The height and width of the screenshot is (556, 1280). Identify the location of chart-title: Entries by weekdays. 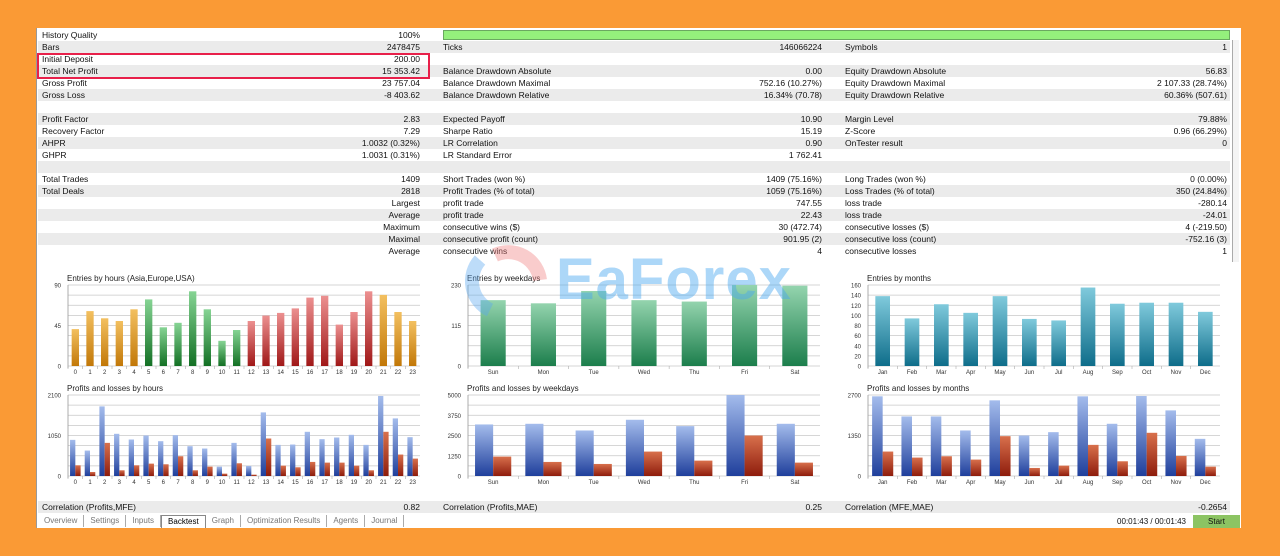
(503, 278).